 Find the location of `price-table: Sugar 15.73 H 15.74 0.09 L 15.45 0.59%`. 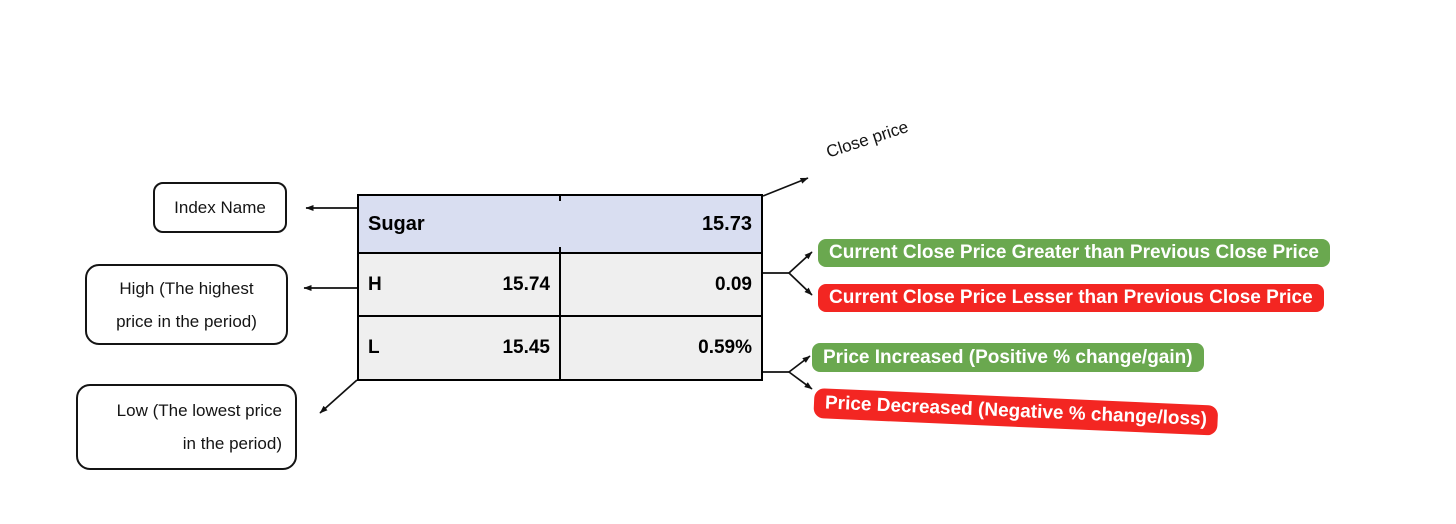

price-table: Sugar 15.73 H 15.74 0.09 L 15.45 0.59% is located at coordinates (560, 287).